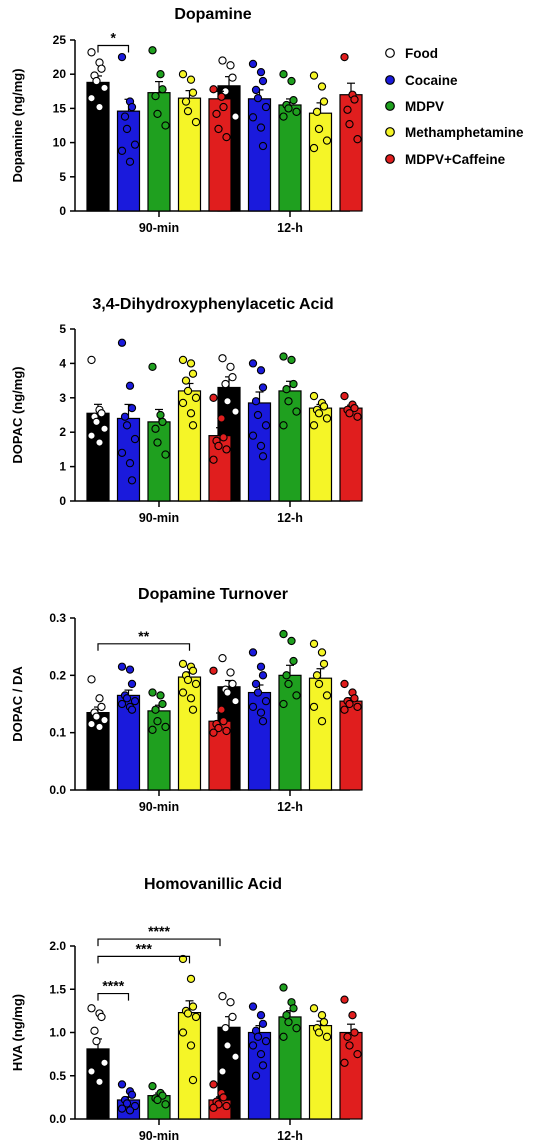 The width and height of the screenshot is (550, 1145). Describe the element at coordinates (390, 80) in the screenshot. I see `legend-marker` at that location.